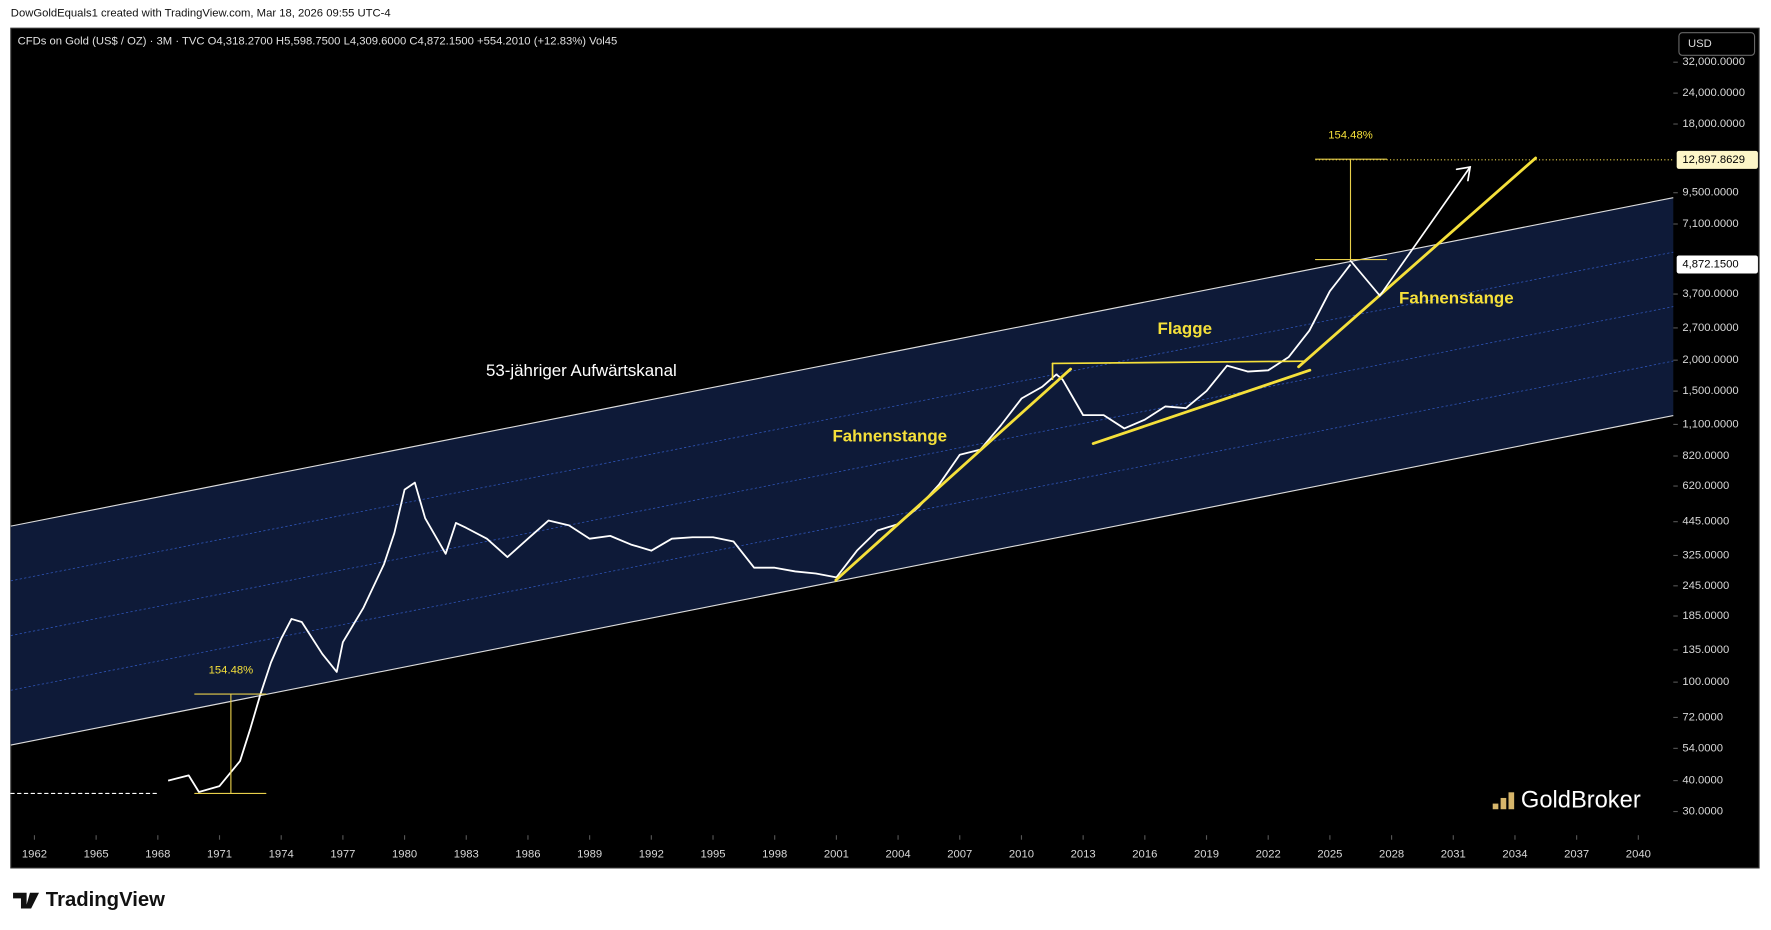 The height and width of the screenshot is (930, 1771). I want to click on x-tick-label: 1986, so click(527, 854).